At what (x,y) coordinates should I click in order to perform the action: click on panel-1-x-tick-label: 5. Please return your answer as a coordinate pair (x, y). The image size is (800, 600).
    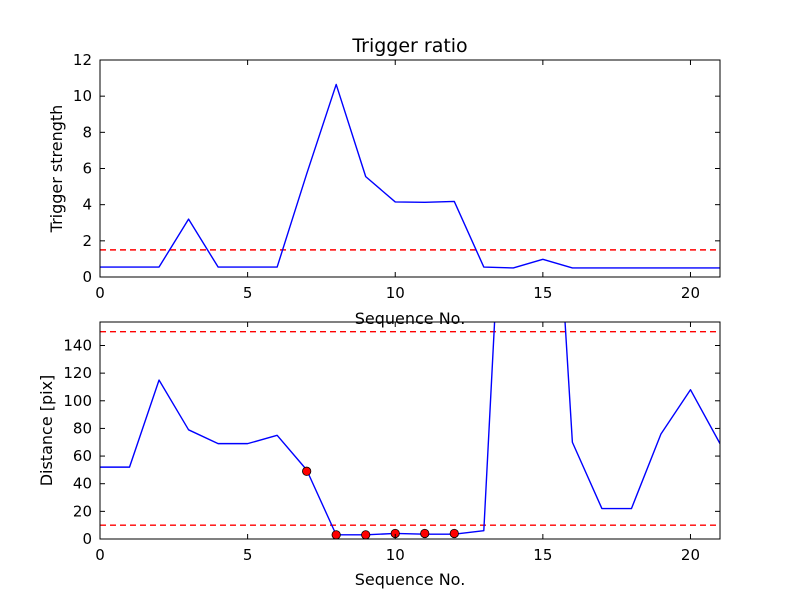
    Looking at the image, I should click on (248, 293).